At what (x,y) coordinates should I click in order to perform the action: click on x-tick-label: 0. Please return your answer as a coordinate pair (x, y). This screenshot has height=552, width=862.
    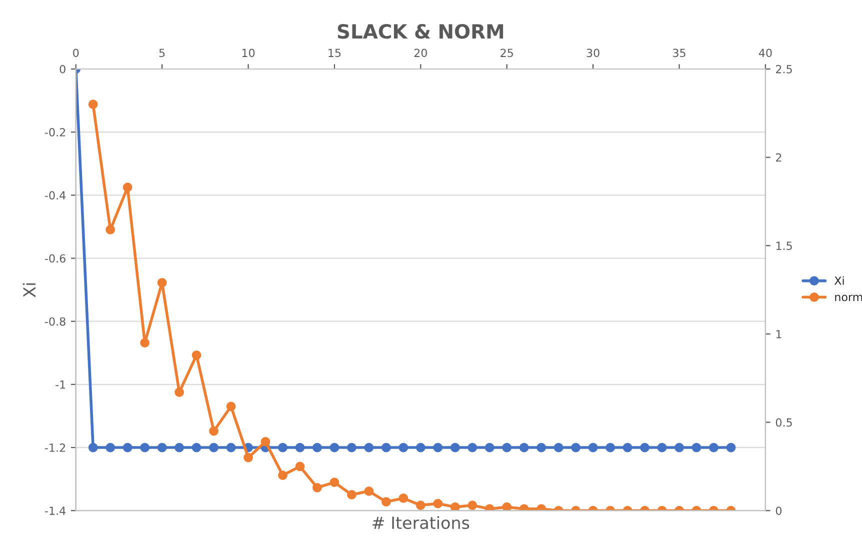
    Looking at the image, I should click on (76, 53).